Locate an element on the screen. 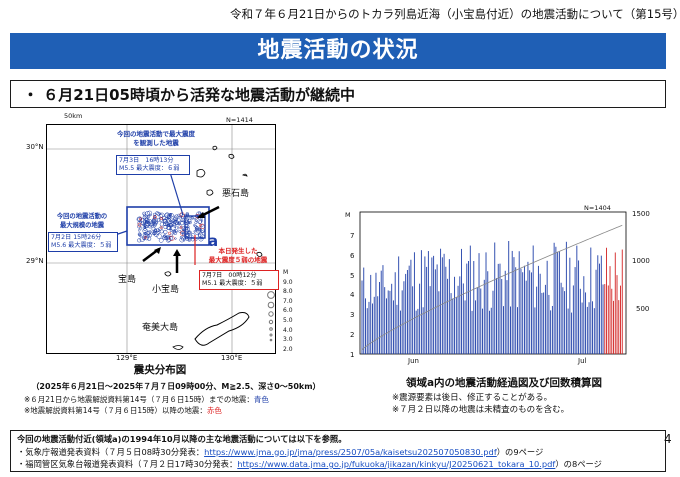  map-note-blue: ※６月21日から地震解説資料第14号（７月６日15時）までの地震：青色 is located at coordinates (184, 399).